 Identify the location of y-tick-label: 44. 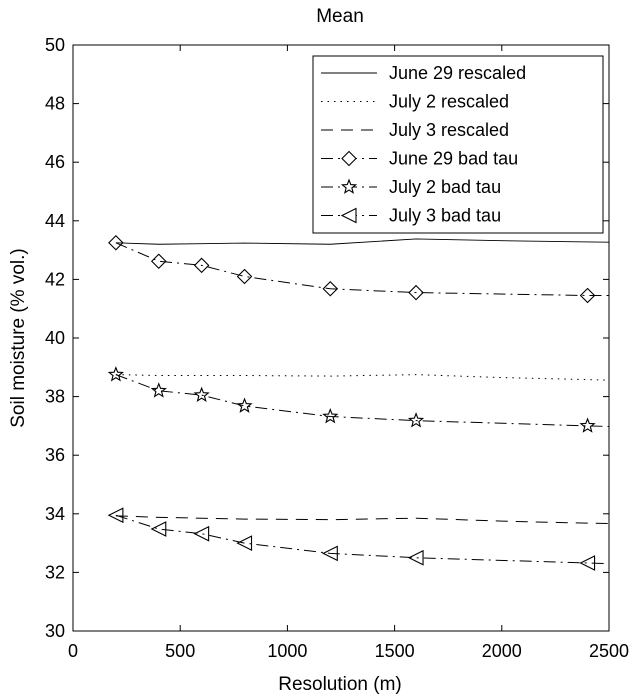
(55, 221).